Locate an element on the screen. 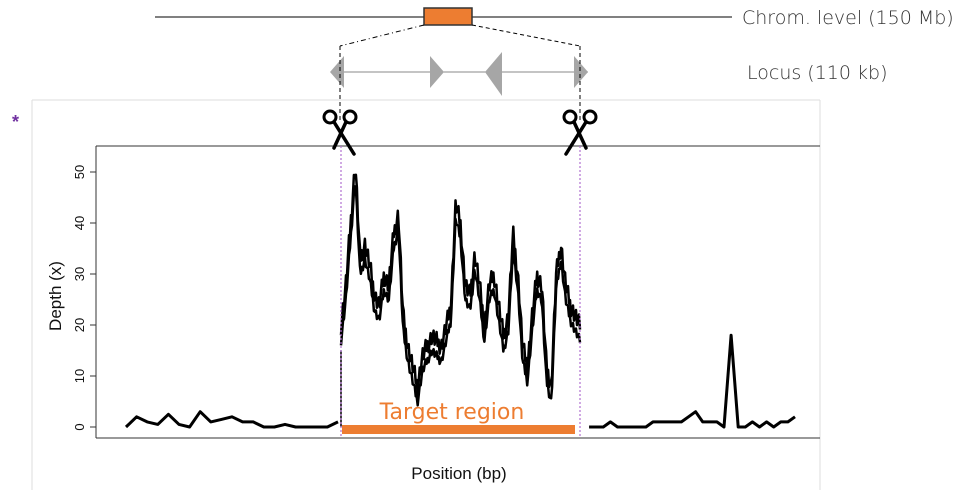 Image resolution: width=979 pixels, height=490 pixels. target-region-label: Target region is located at coordinates (452, 412).